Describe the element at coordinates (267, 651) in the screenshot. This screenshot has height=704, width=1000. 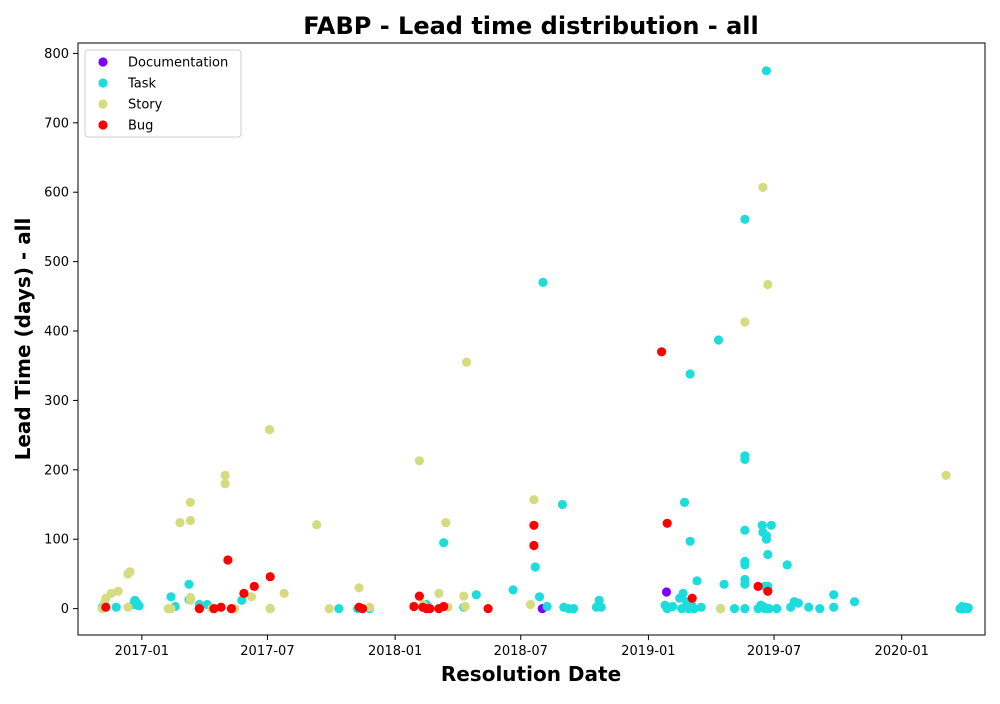
I see `x-tick-label: 2017-07` at that location.